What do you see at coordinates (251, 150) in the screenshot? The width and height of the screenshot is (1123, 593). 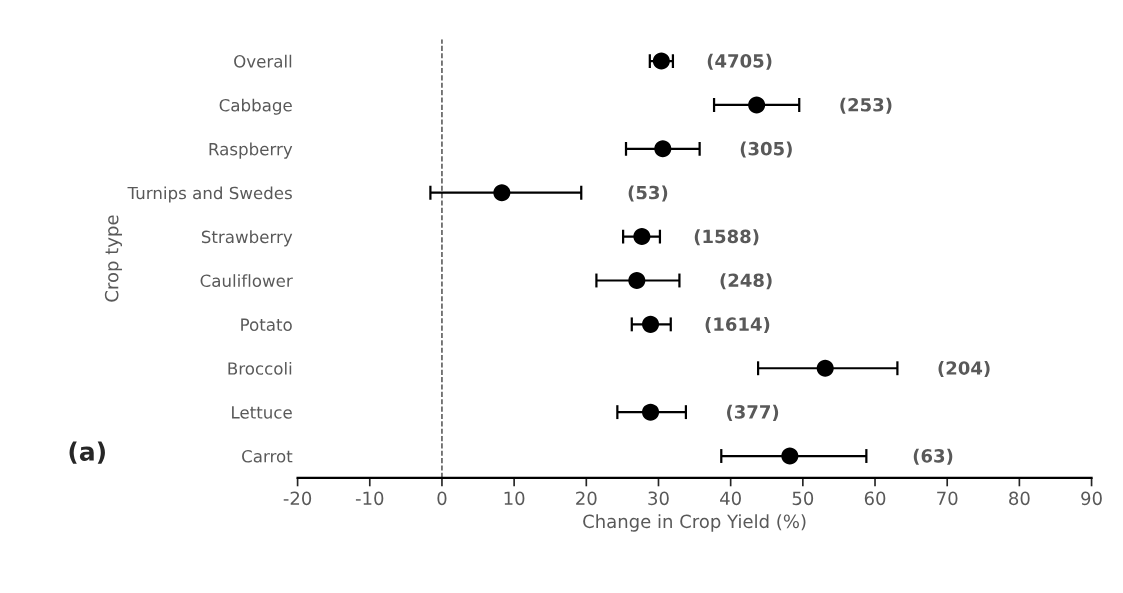 I see `y-tick-label: Raspberry` at bounding box center [251, 150].